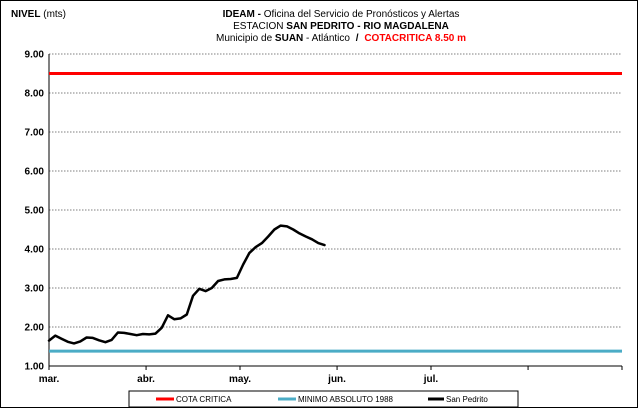 Image resolution: width=638 pixels, height=408 pixels. I want to click on legend-label: San Pedrito, so click(467, 399).